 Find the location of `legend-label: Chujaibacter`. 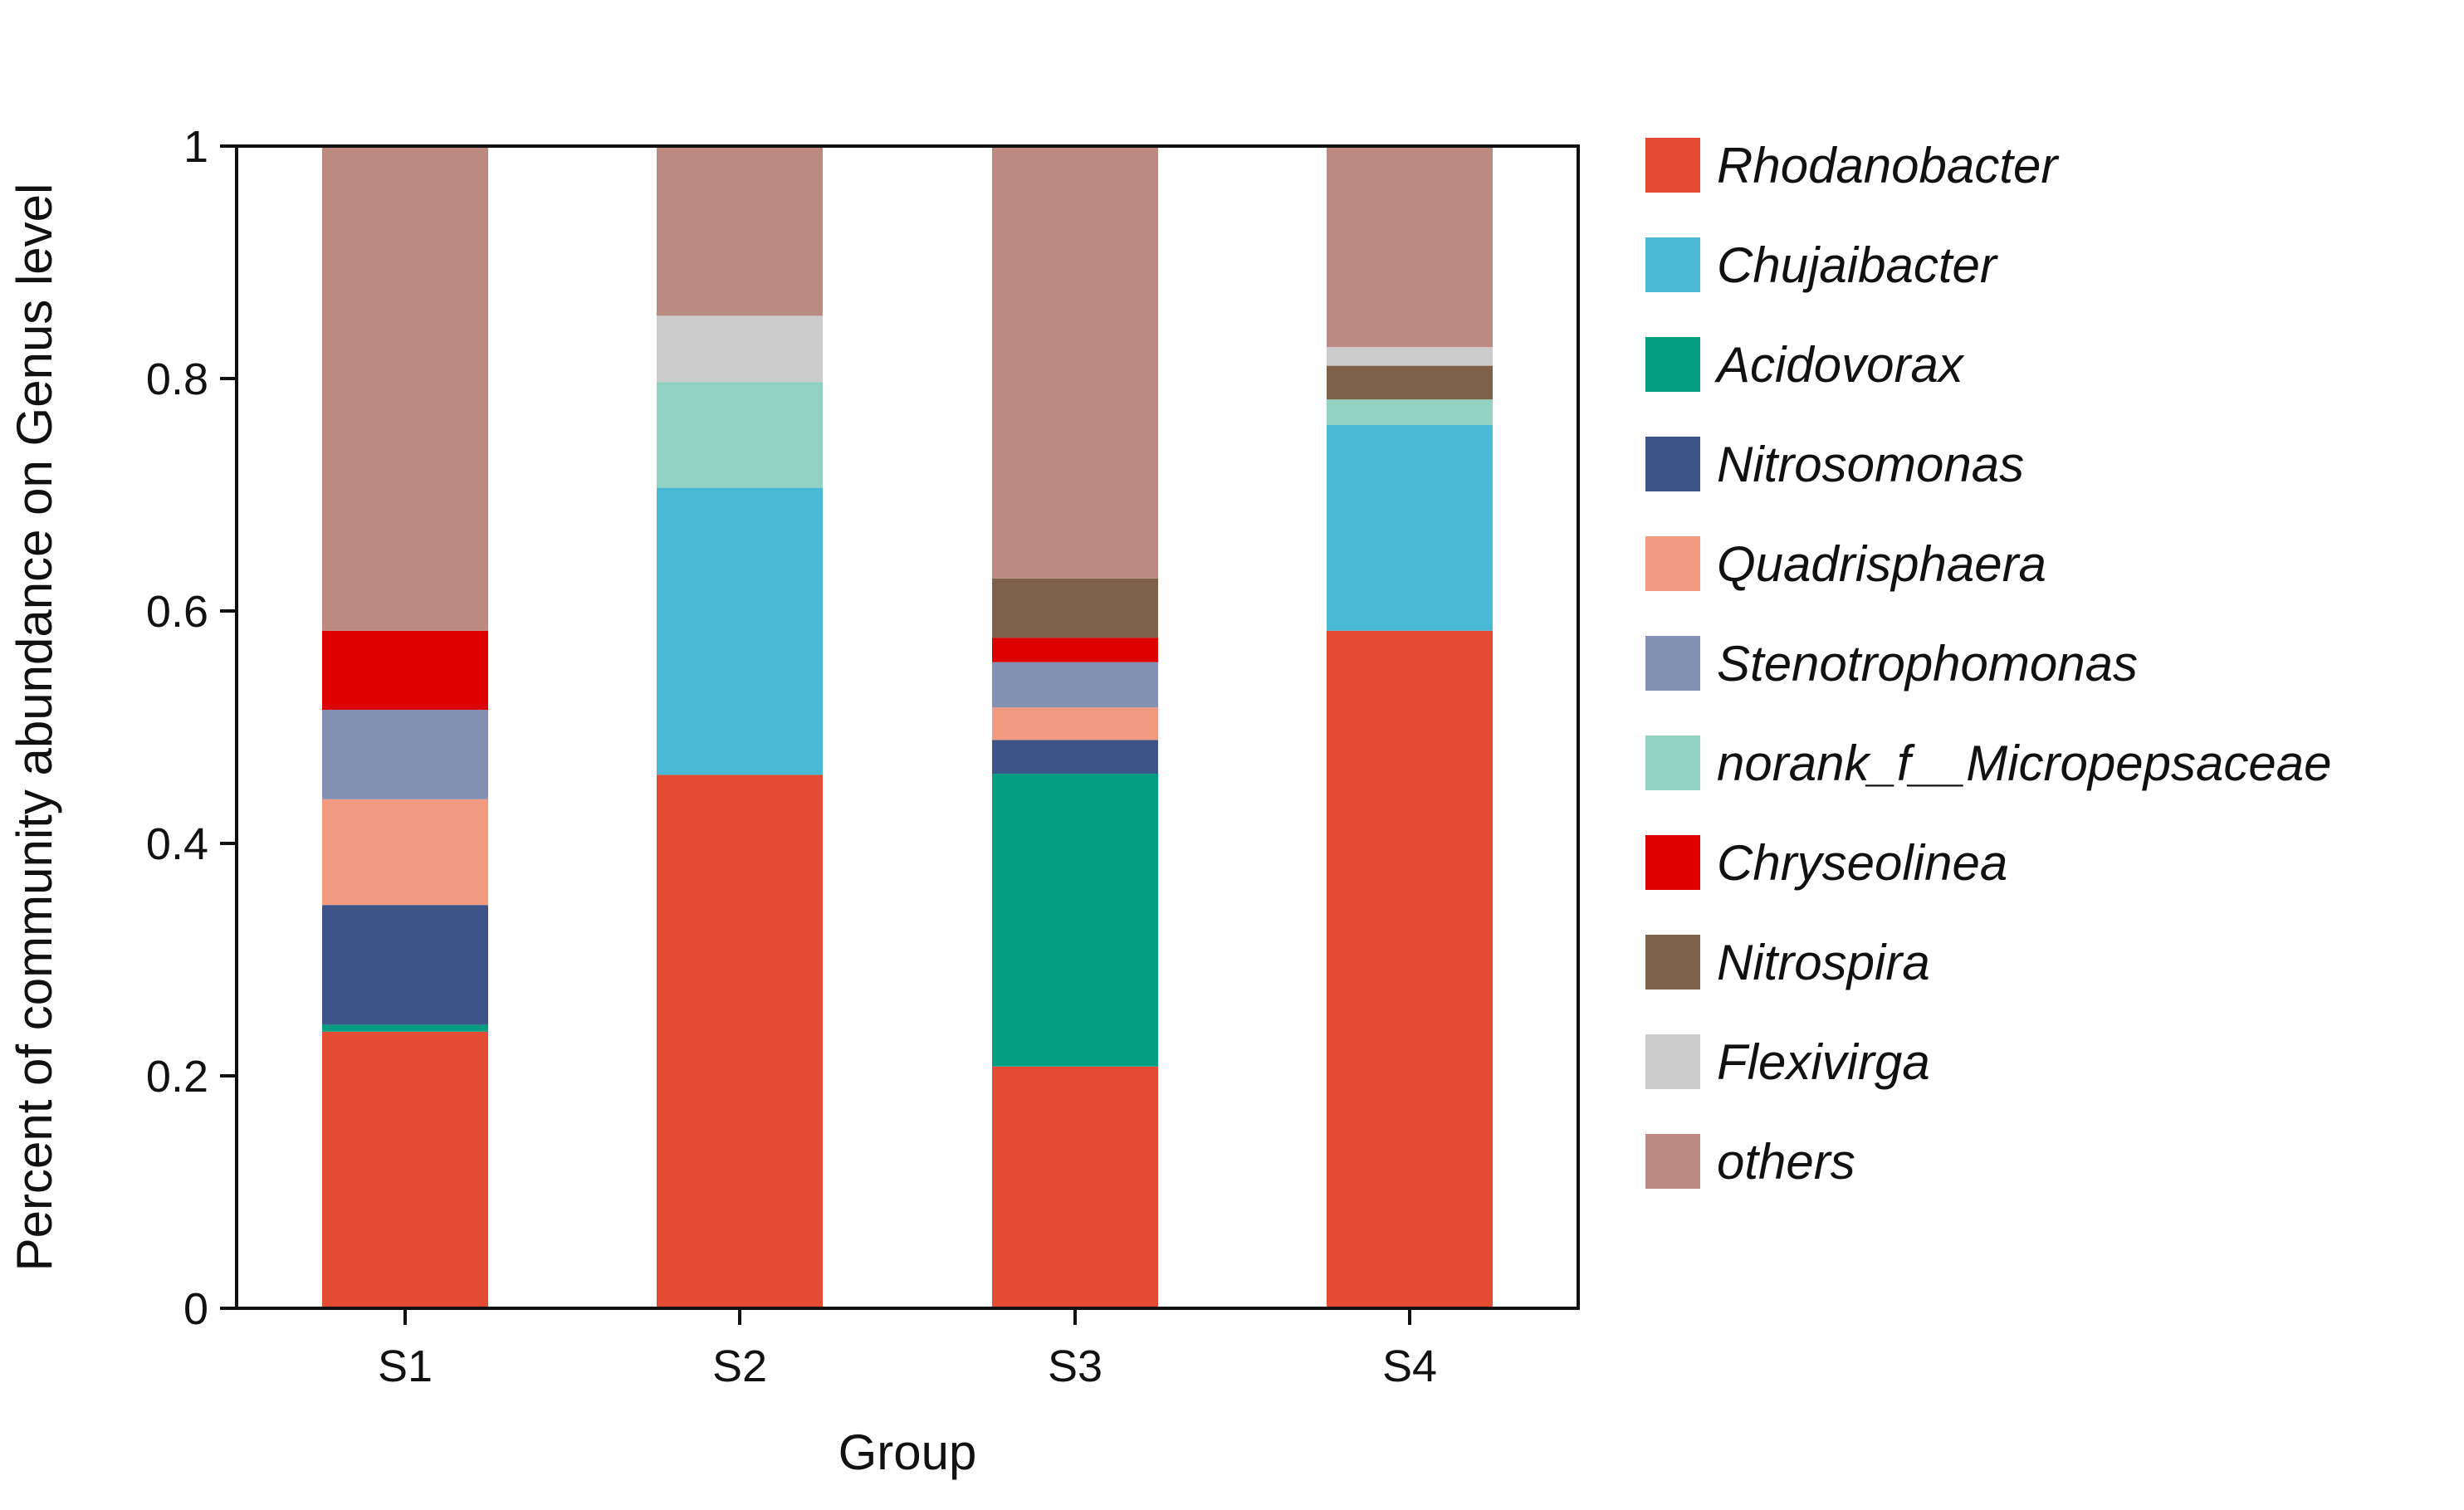

legend-label: Chujaibacter is located at coordinates (1858, 265).